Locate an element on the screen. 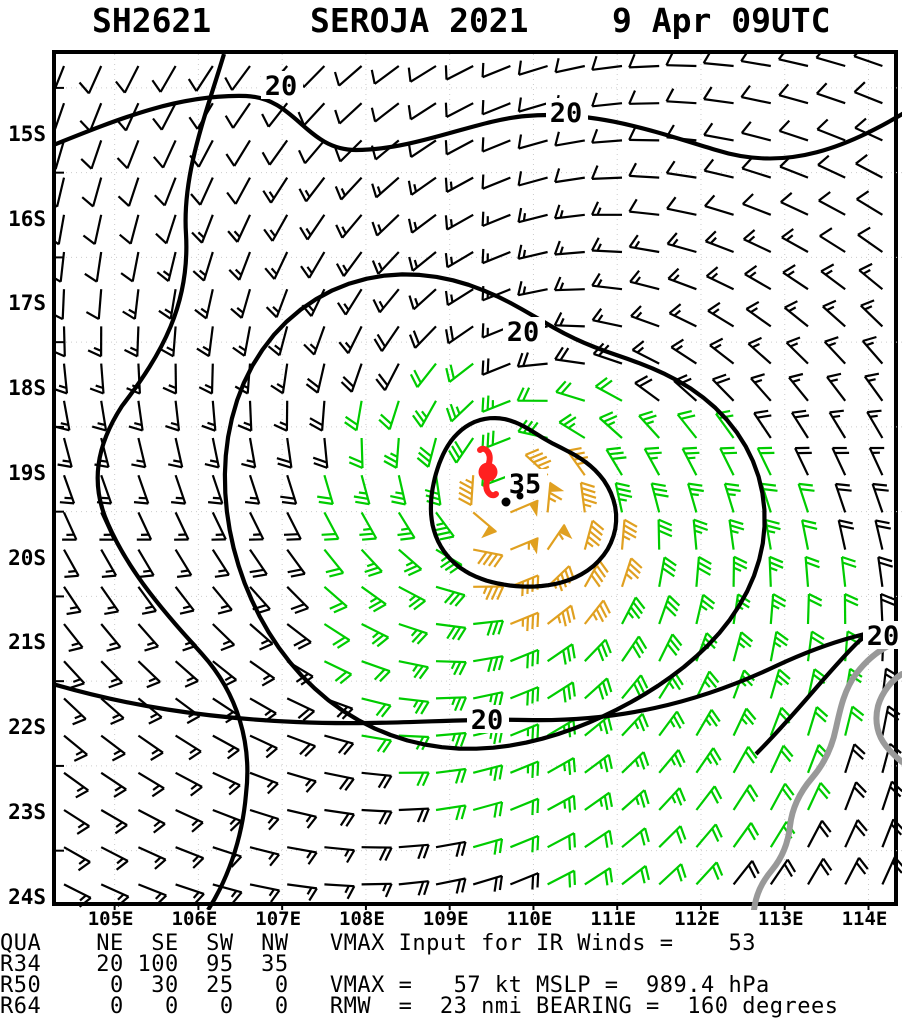 The height and width of the screenshot is (1019, 919). storm-id: SH2621 is located at coordinates (151, 20).